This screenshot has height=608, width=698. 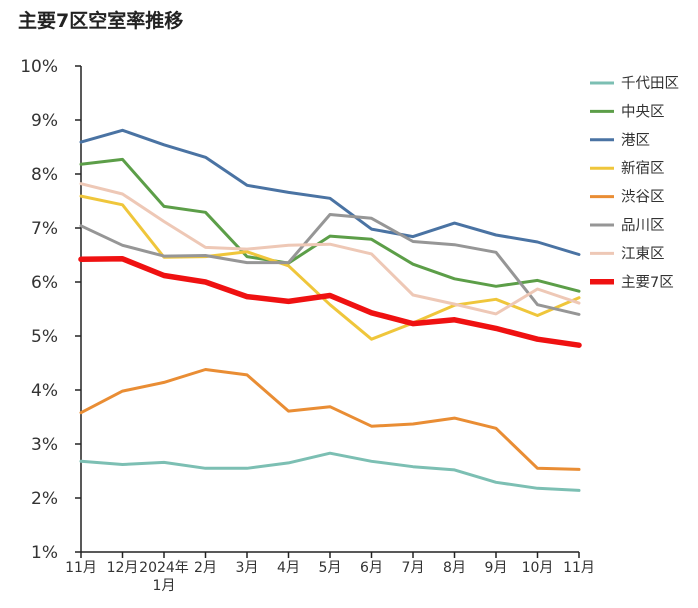 What do you see at coordinates (330, 568) in the screenshot?
I see `x-tick-label: 5月` at bounding box center [330, 568].